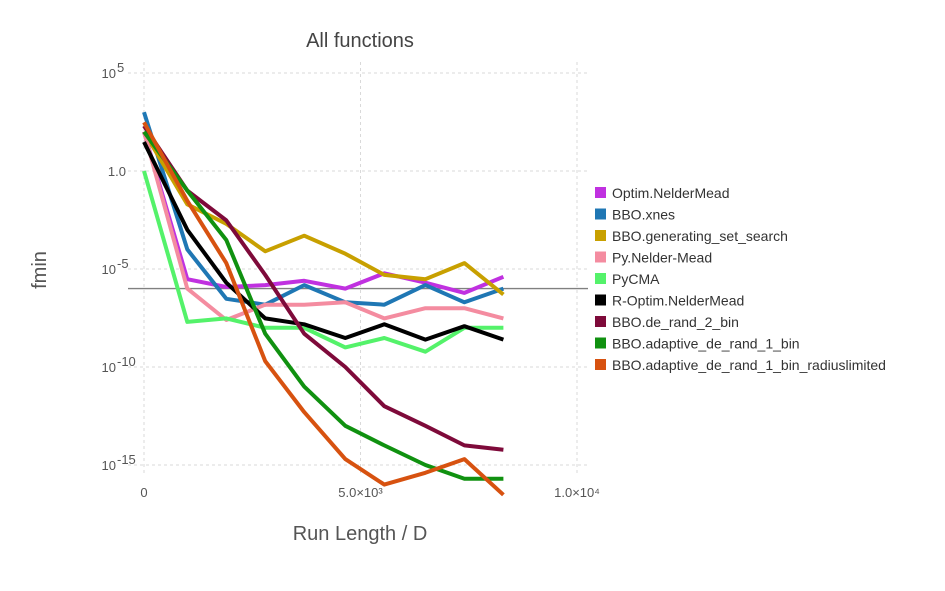  I want to click on y-tick-exponent: -5, so click(123, 263).